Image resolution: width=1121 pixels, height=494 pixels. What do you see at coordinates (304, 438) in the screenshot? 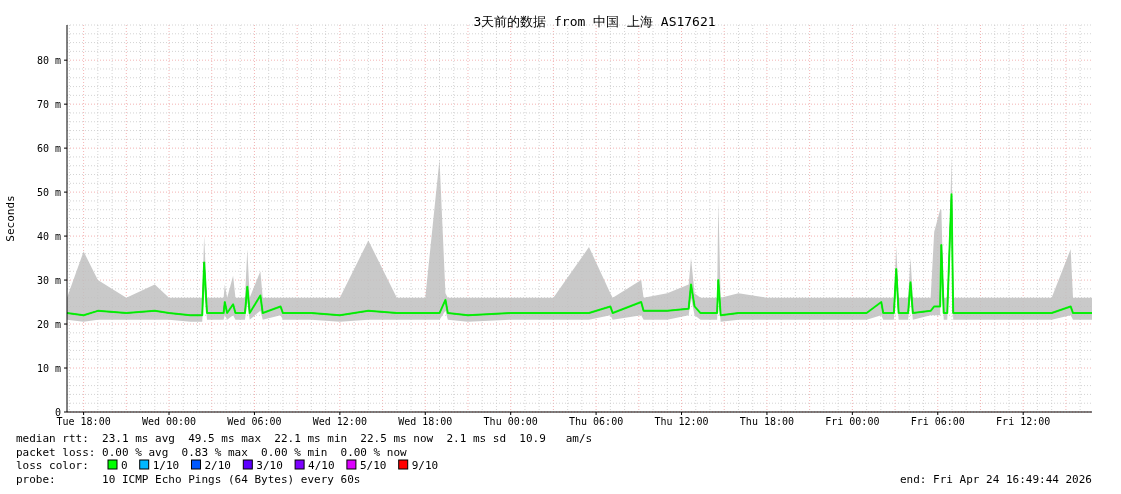
I see `text: median rtt: 23.1 ms avg 49.5 ms max 22.1 ms min 22.5 ms now 2.1 ms sd 10.9 am/s` at bounding box center [304, 438].